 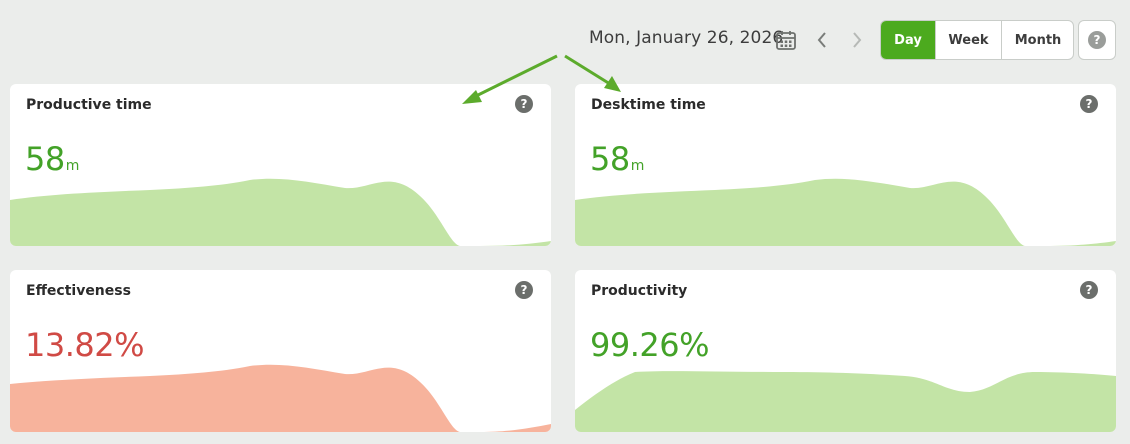 I want to click on chevron-right-icon, so click(x=857, y=40).